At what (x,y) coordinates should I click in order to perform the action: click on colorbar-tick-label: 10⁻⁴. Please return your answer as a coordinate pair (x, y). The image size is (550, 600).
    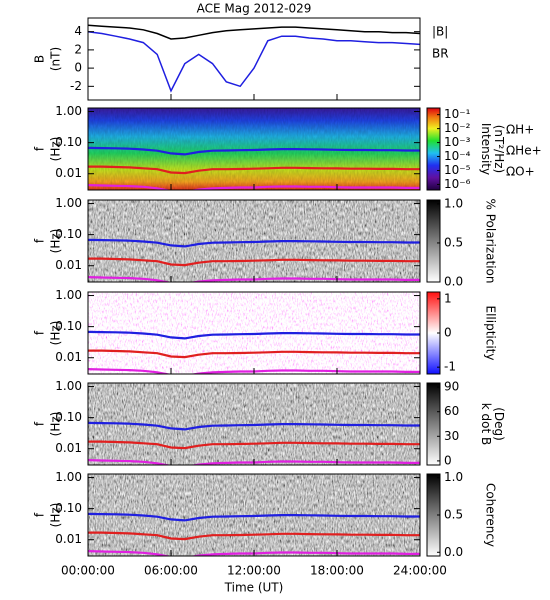
    Looking at the image, I should click on (457, 156).